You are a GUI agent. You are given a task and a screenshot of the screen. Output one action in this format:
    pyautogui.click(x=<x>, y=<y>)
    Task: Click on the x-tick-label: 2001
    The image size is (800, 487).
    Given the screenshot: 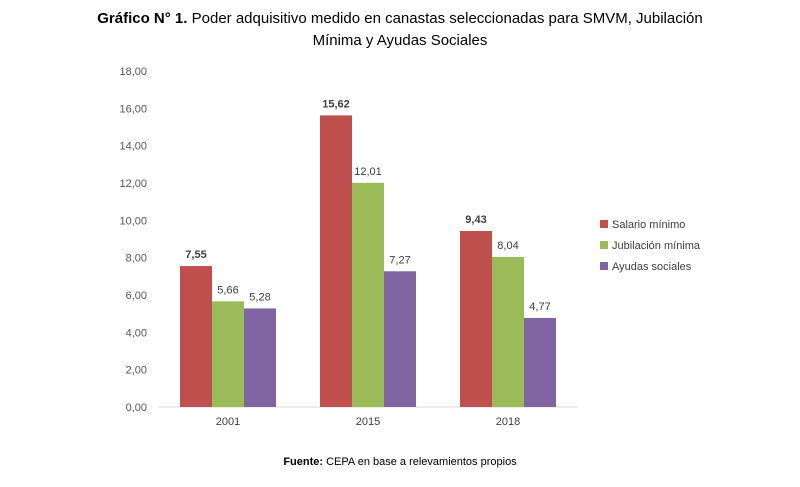 What is the action you would take?
    pyautogui.click(x=228, y=422)
    